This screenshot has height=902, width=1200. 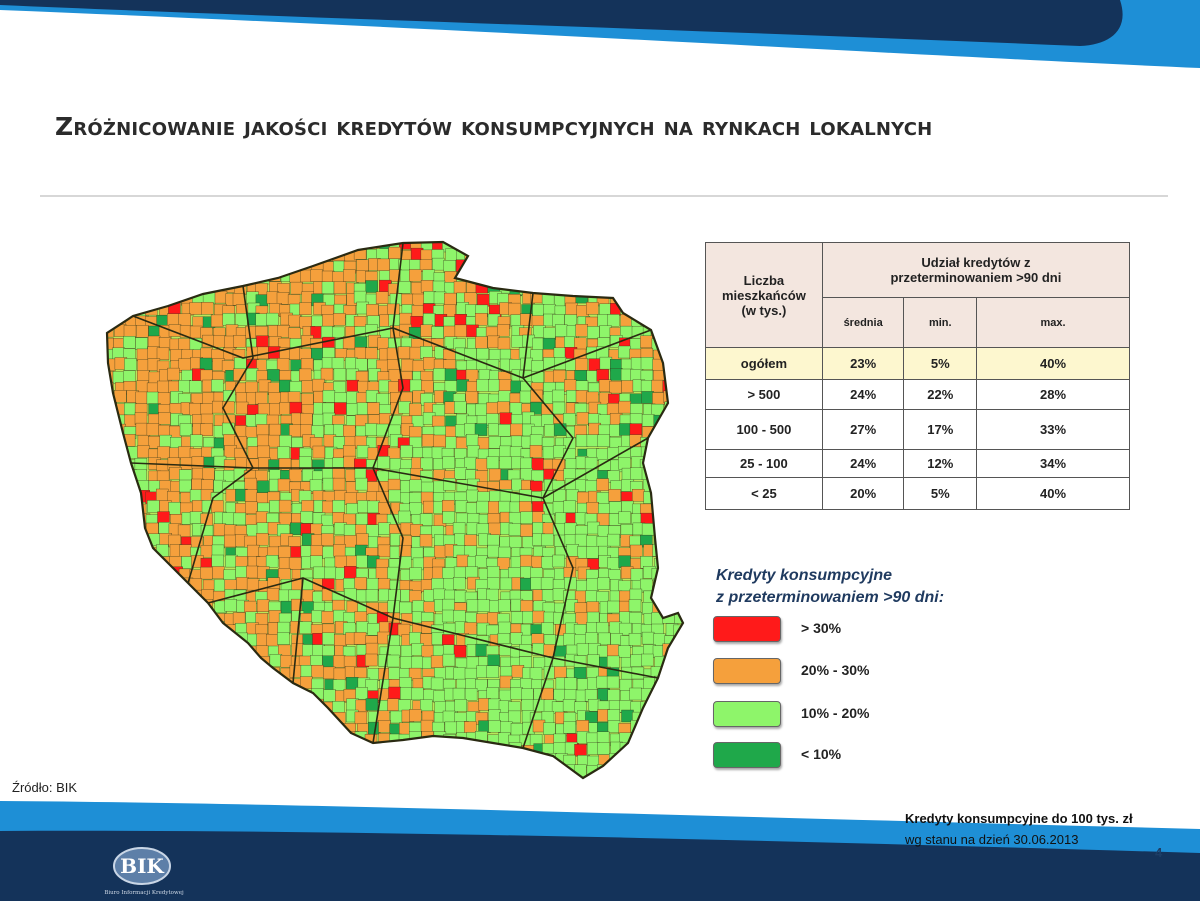 What do you see at coordinates (863, 394) in the screenshot?
I see `row-mean: 24%` at bounding box center [863, 394].